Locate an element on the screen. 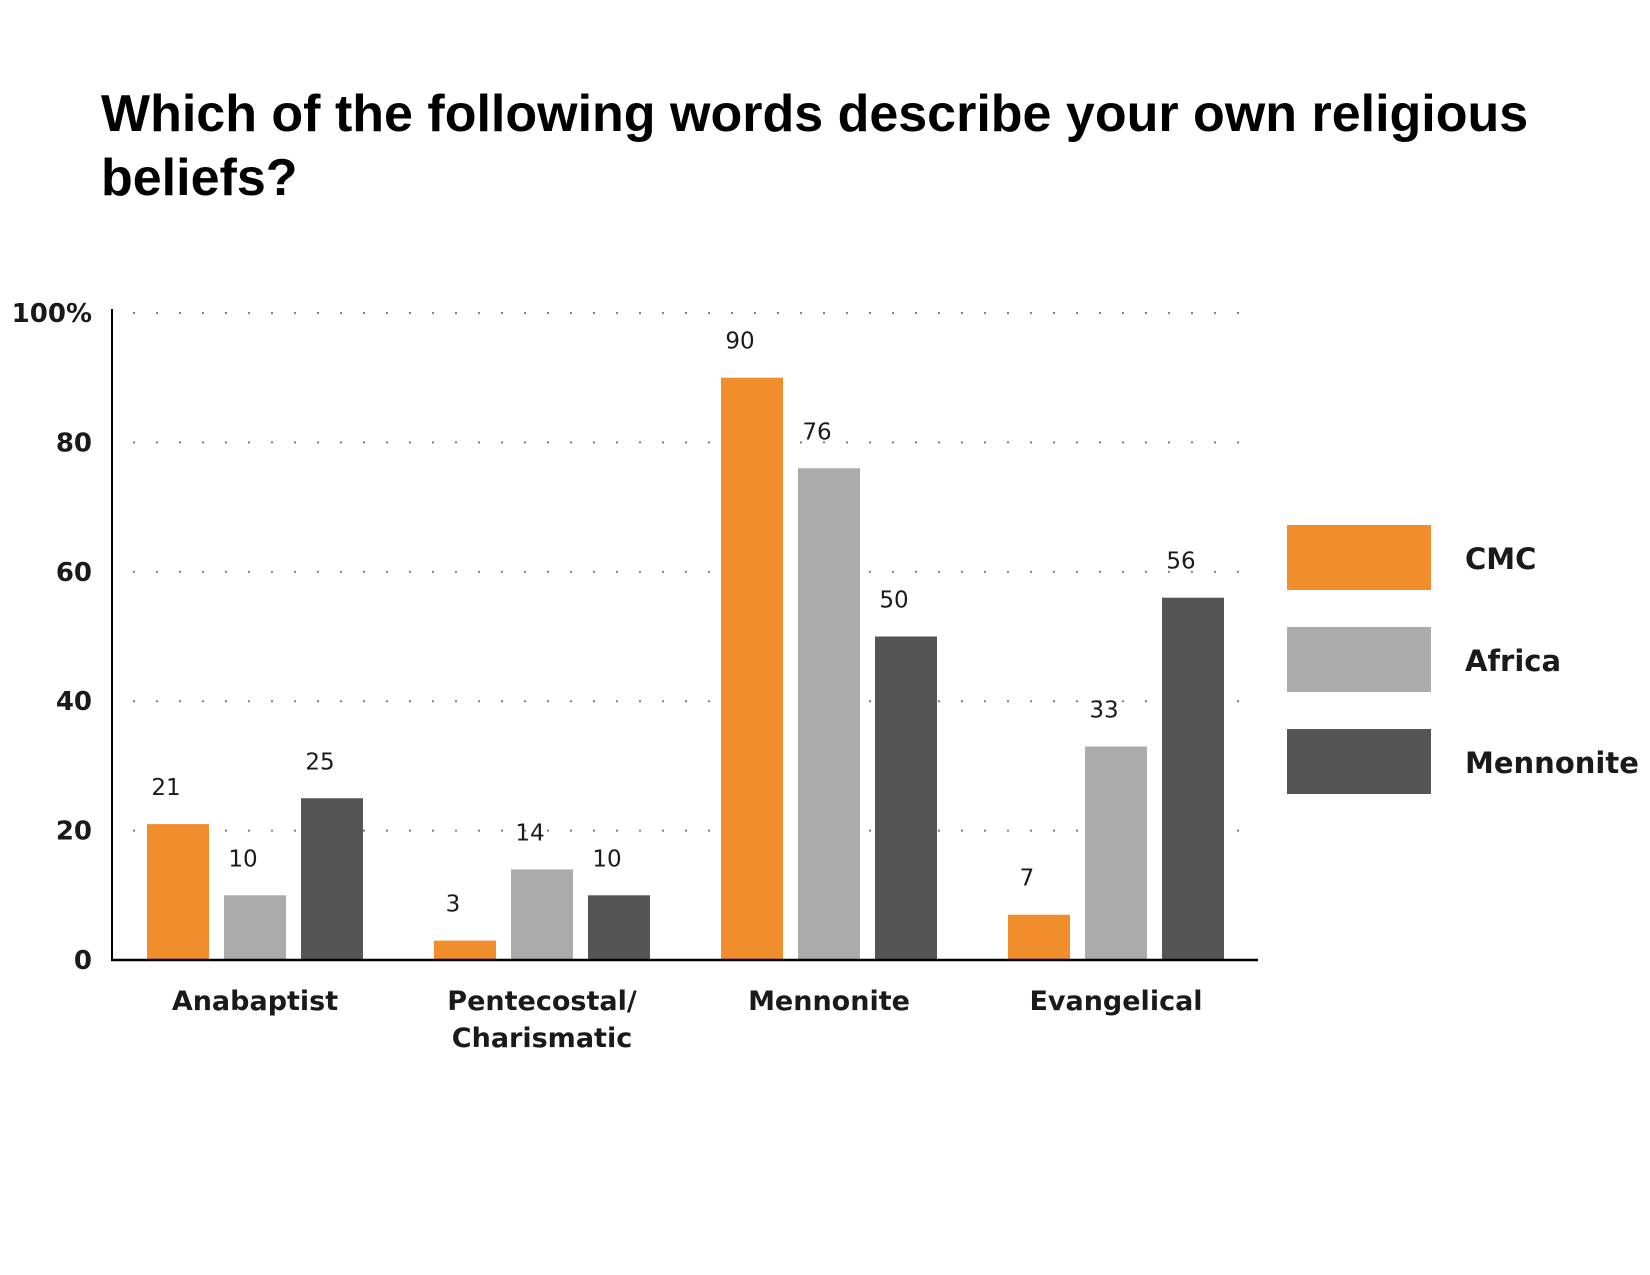 Image resolution: width=1650 pixels, height=1275 pixels. data-label: 50 is located at coordinates (893, 601).